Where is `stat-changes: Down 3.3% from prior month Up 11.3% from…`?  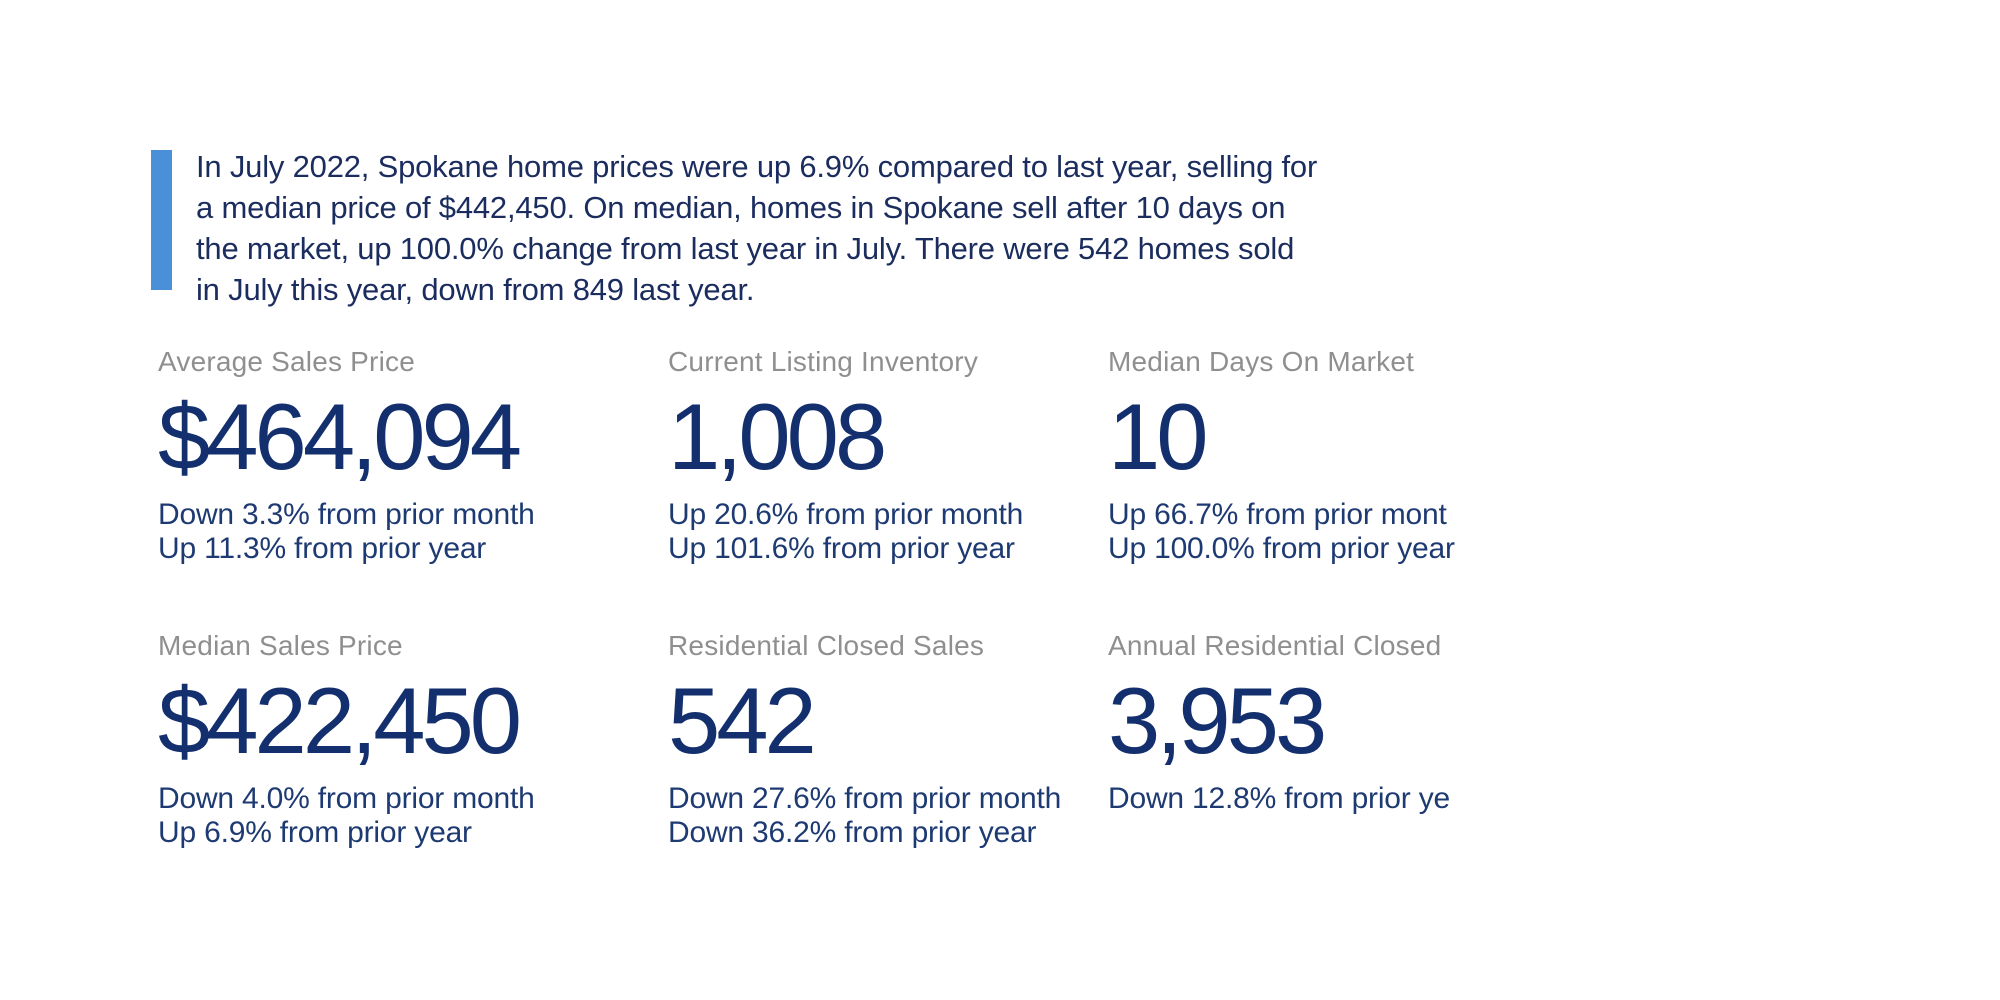
stat-changes: Down 3.3% from prior month Up 11.3% from… is located at coordinates (346, 532).